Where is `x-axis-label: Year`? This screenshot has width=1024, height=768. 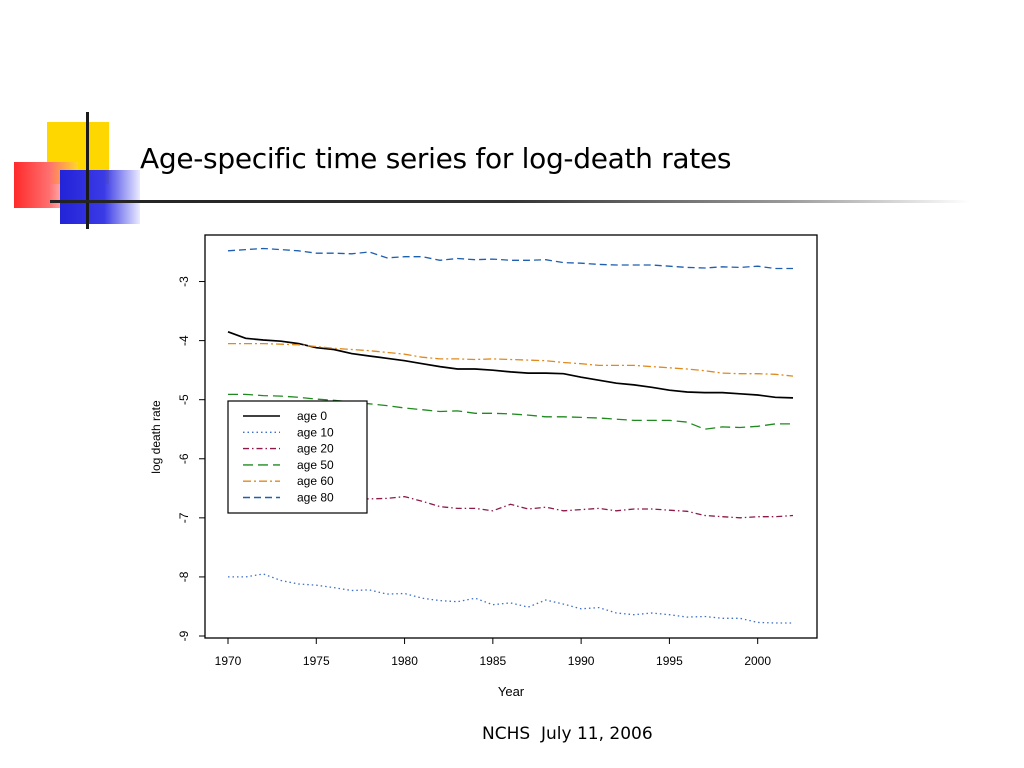
x-axis-label: Year is located at coordinates (511, 691).